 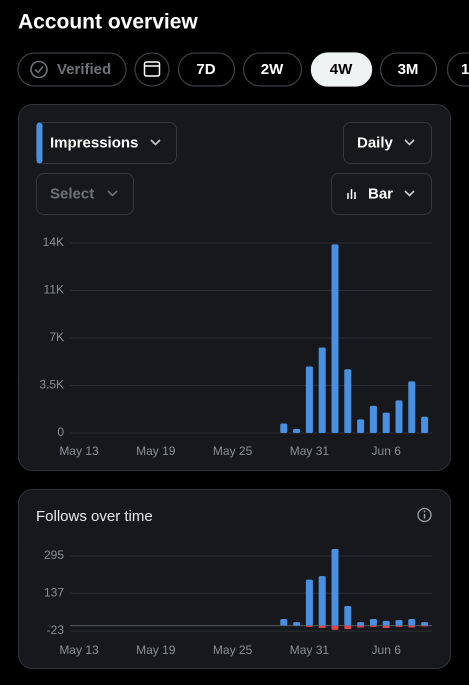 What do you see at coordinates (94, 516) in the screenshot?
I see `chart-title: Follows over time` at bounding box center [94, 516].